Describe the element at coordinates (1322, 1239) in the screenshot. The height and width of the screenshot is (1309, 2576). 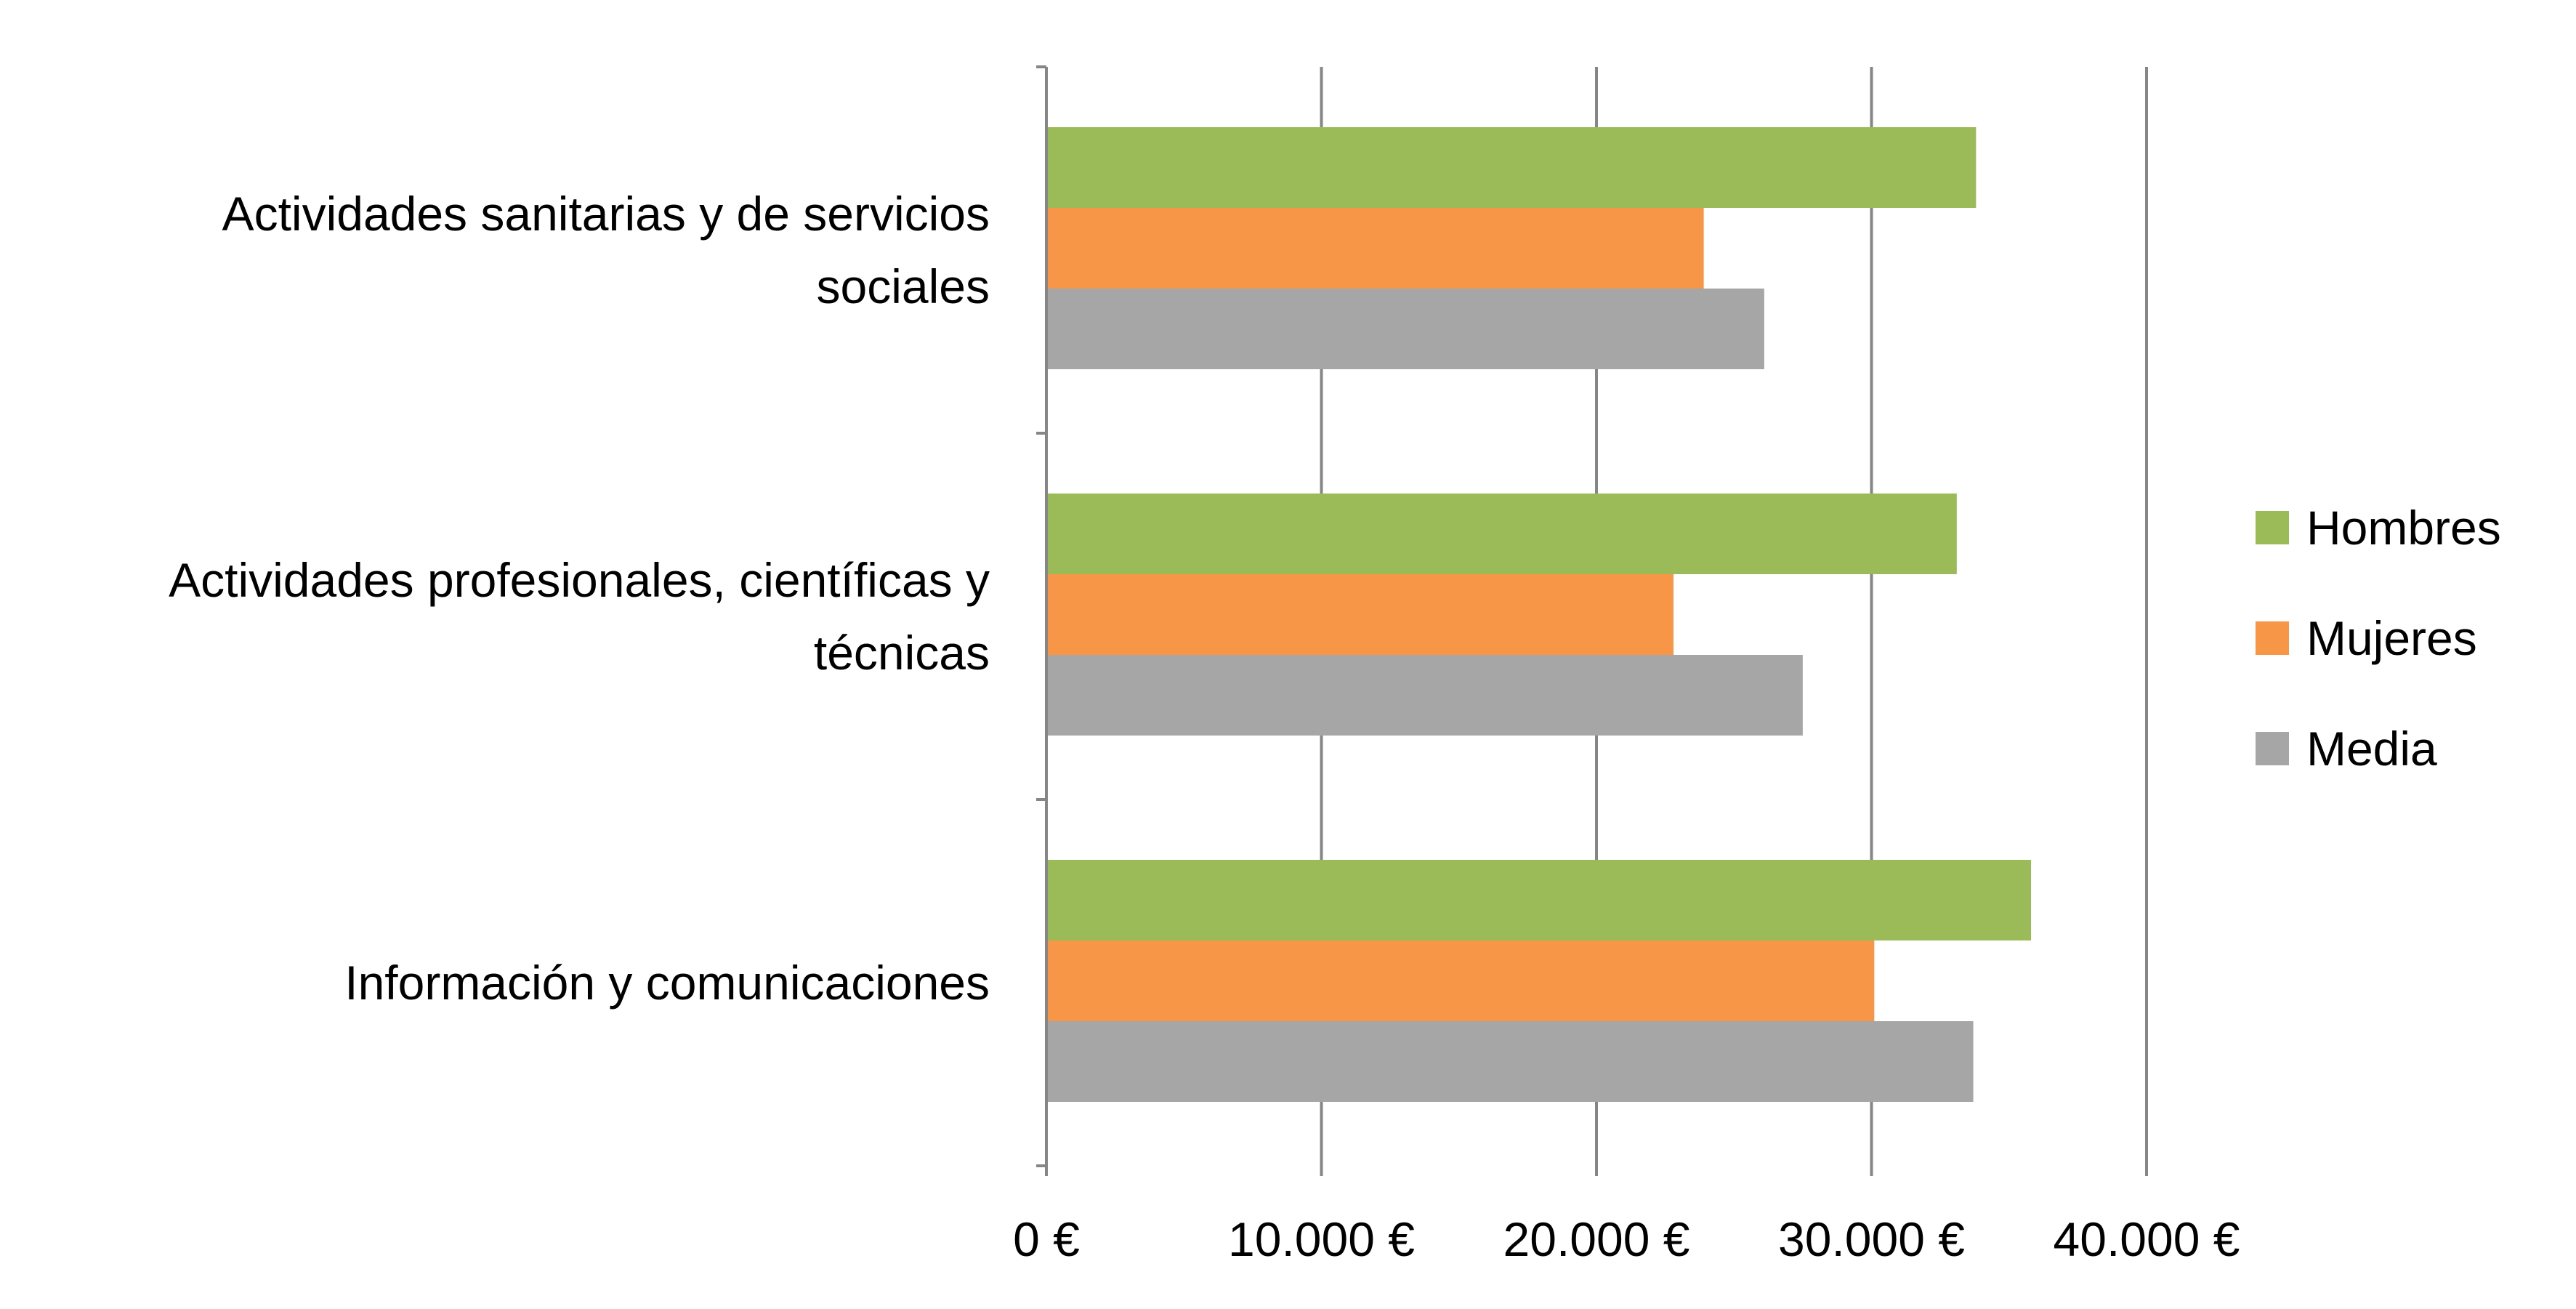
I see `x-tick-label: 10.000 €` at that location.